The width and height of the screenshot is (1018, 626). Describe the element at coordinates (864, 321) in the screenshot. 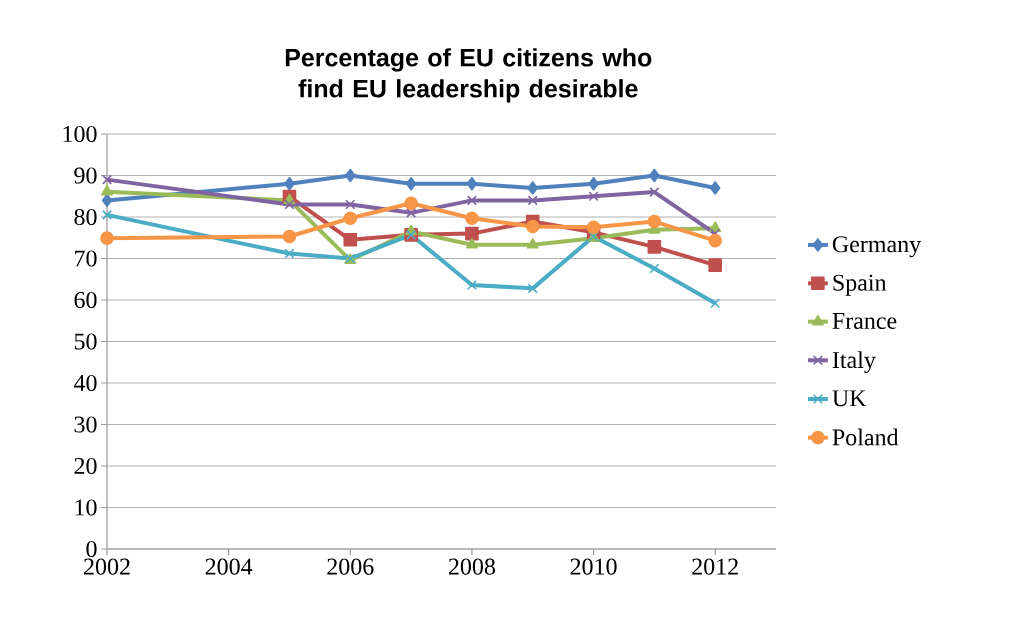

I see `legend-label: France` at that location.